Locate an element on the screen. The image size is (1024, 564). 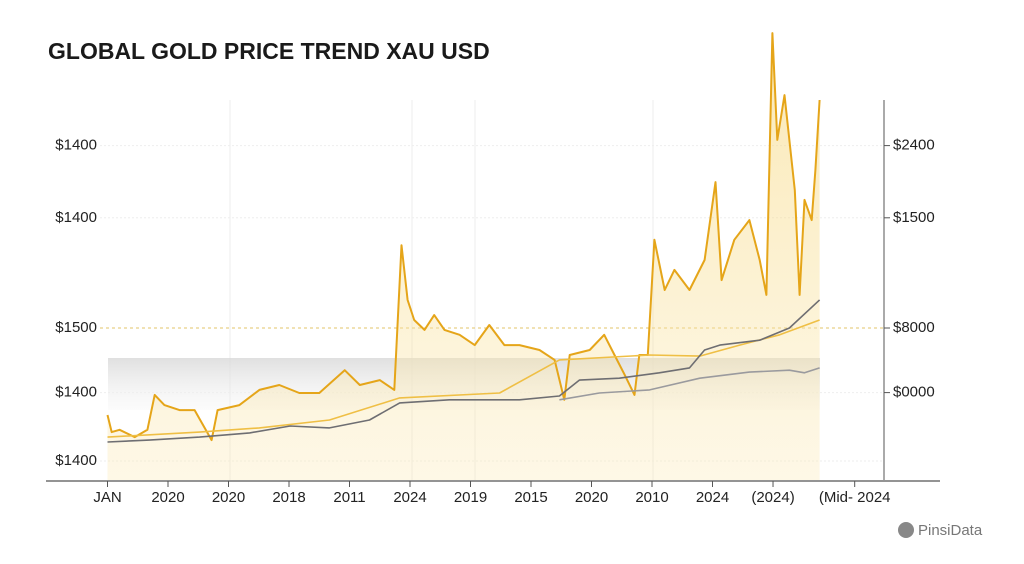
x-tick-label: JAN is located at coordinates (107, 497).